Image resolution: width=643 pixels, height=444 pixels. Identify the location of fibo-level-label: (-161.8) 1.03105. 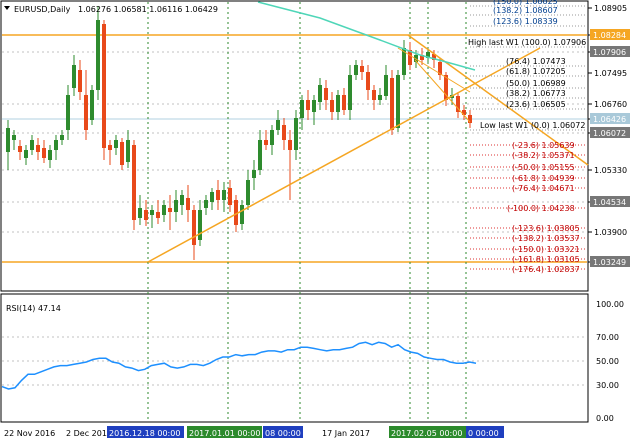
(546, 259).